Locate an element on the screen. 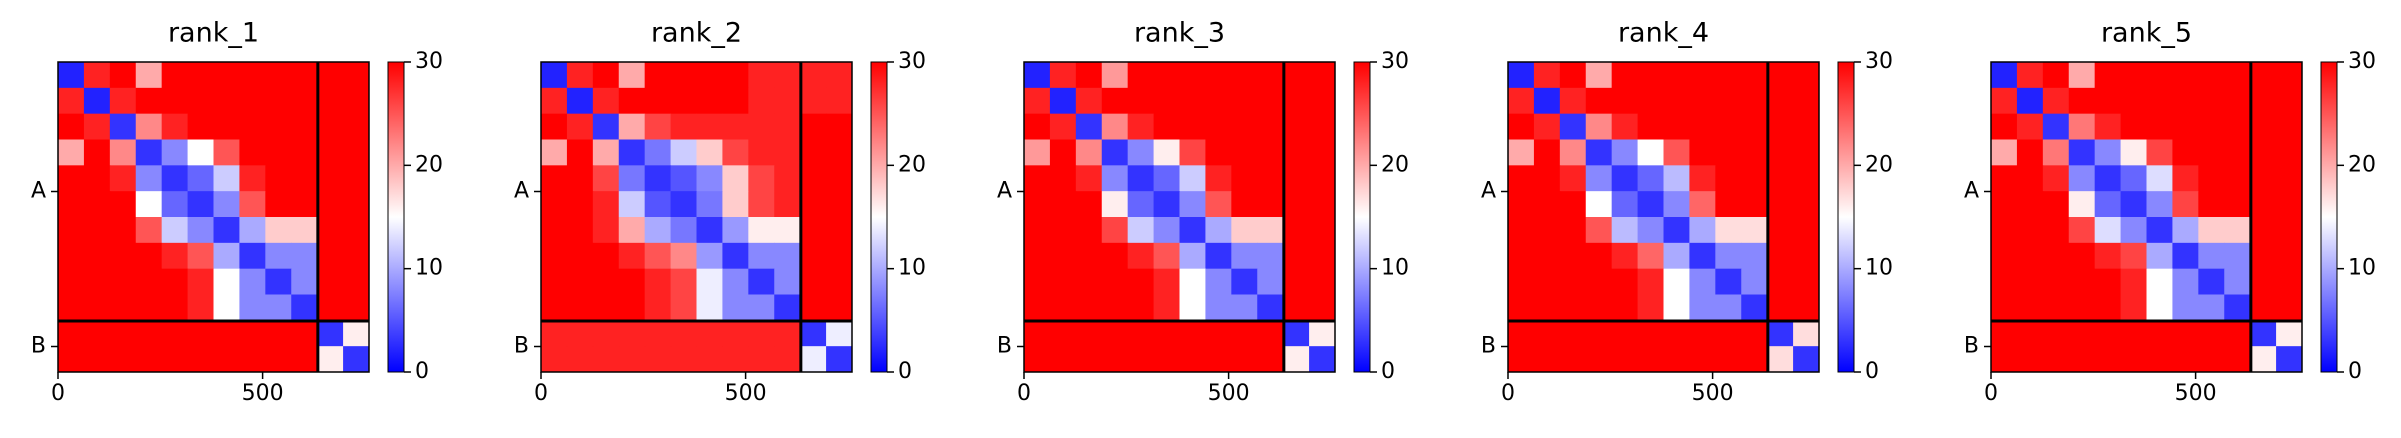 The image size is (2401, 438). x-tick-label: 0 is located at coordinates (1024, 393).